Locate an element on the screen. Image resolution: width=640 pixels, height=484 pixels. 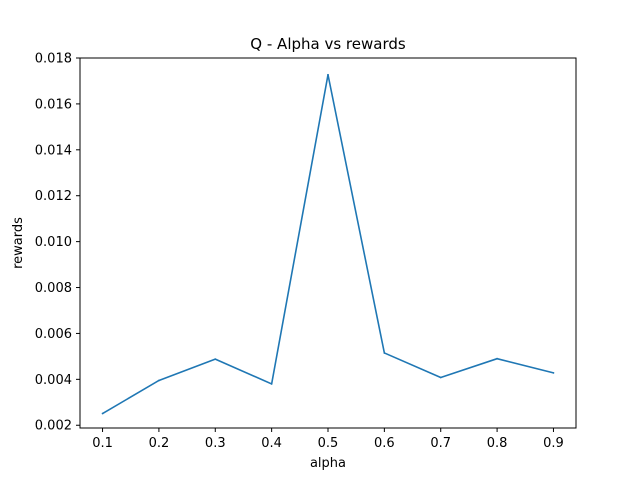
y-tick-label: 0.014 is located at coordinates (53, 150).